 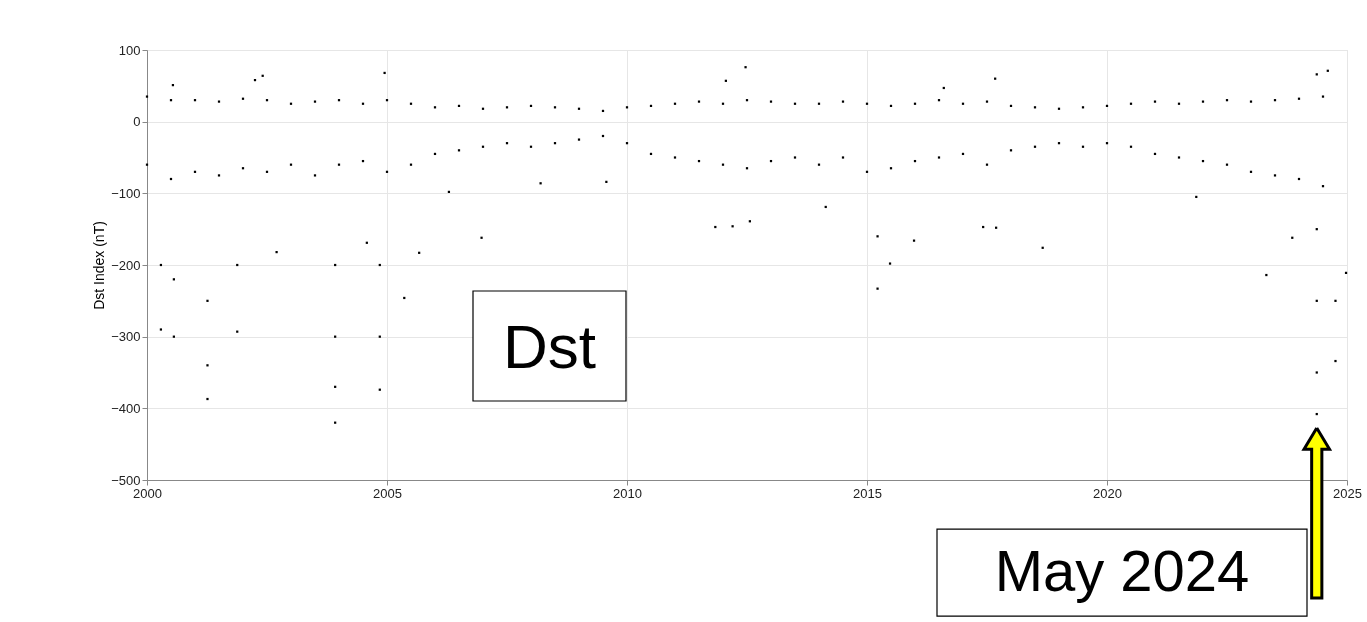 I want to click on x-tick-label: 2020, so click(x=1107, y=493).